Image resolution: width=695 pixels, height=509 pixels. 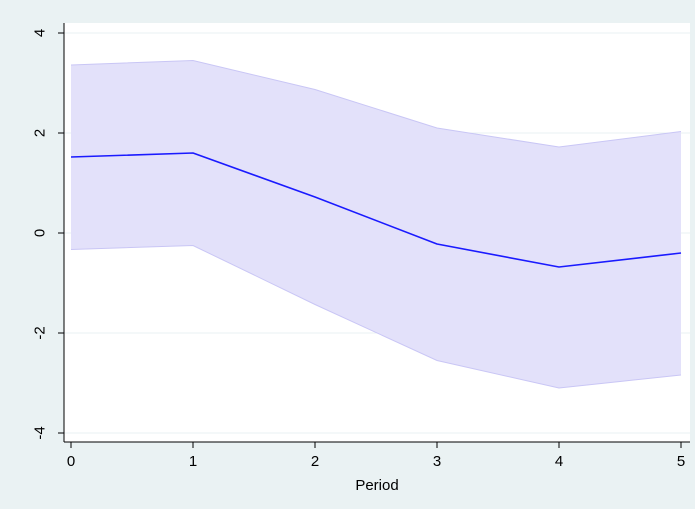 I want to click on x-tick-label: 3, so click(x=437, y=461).